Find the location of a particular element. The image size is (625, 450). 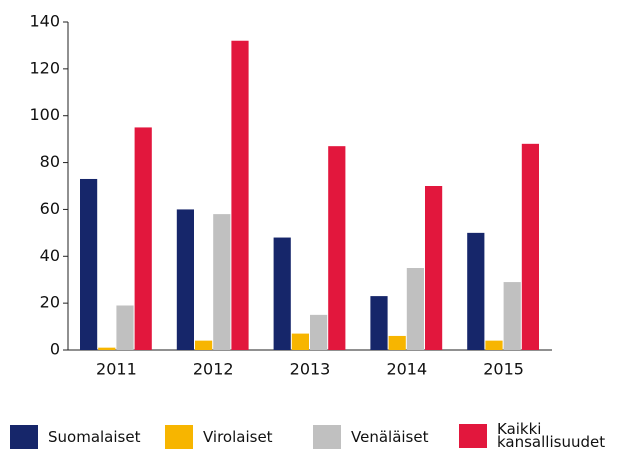

x-tick-label: 2012 is located at coordinates (213, 369).